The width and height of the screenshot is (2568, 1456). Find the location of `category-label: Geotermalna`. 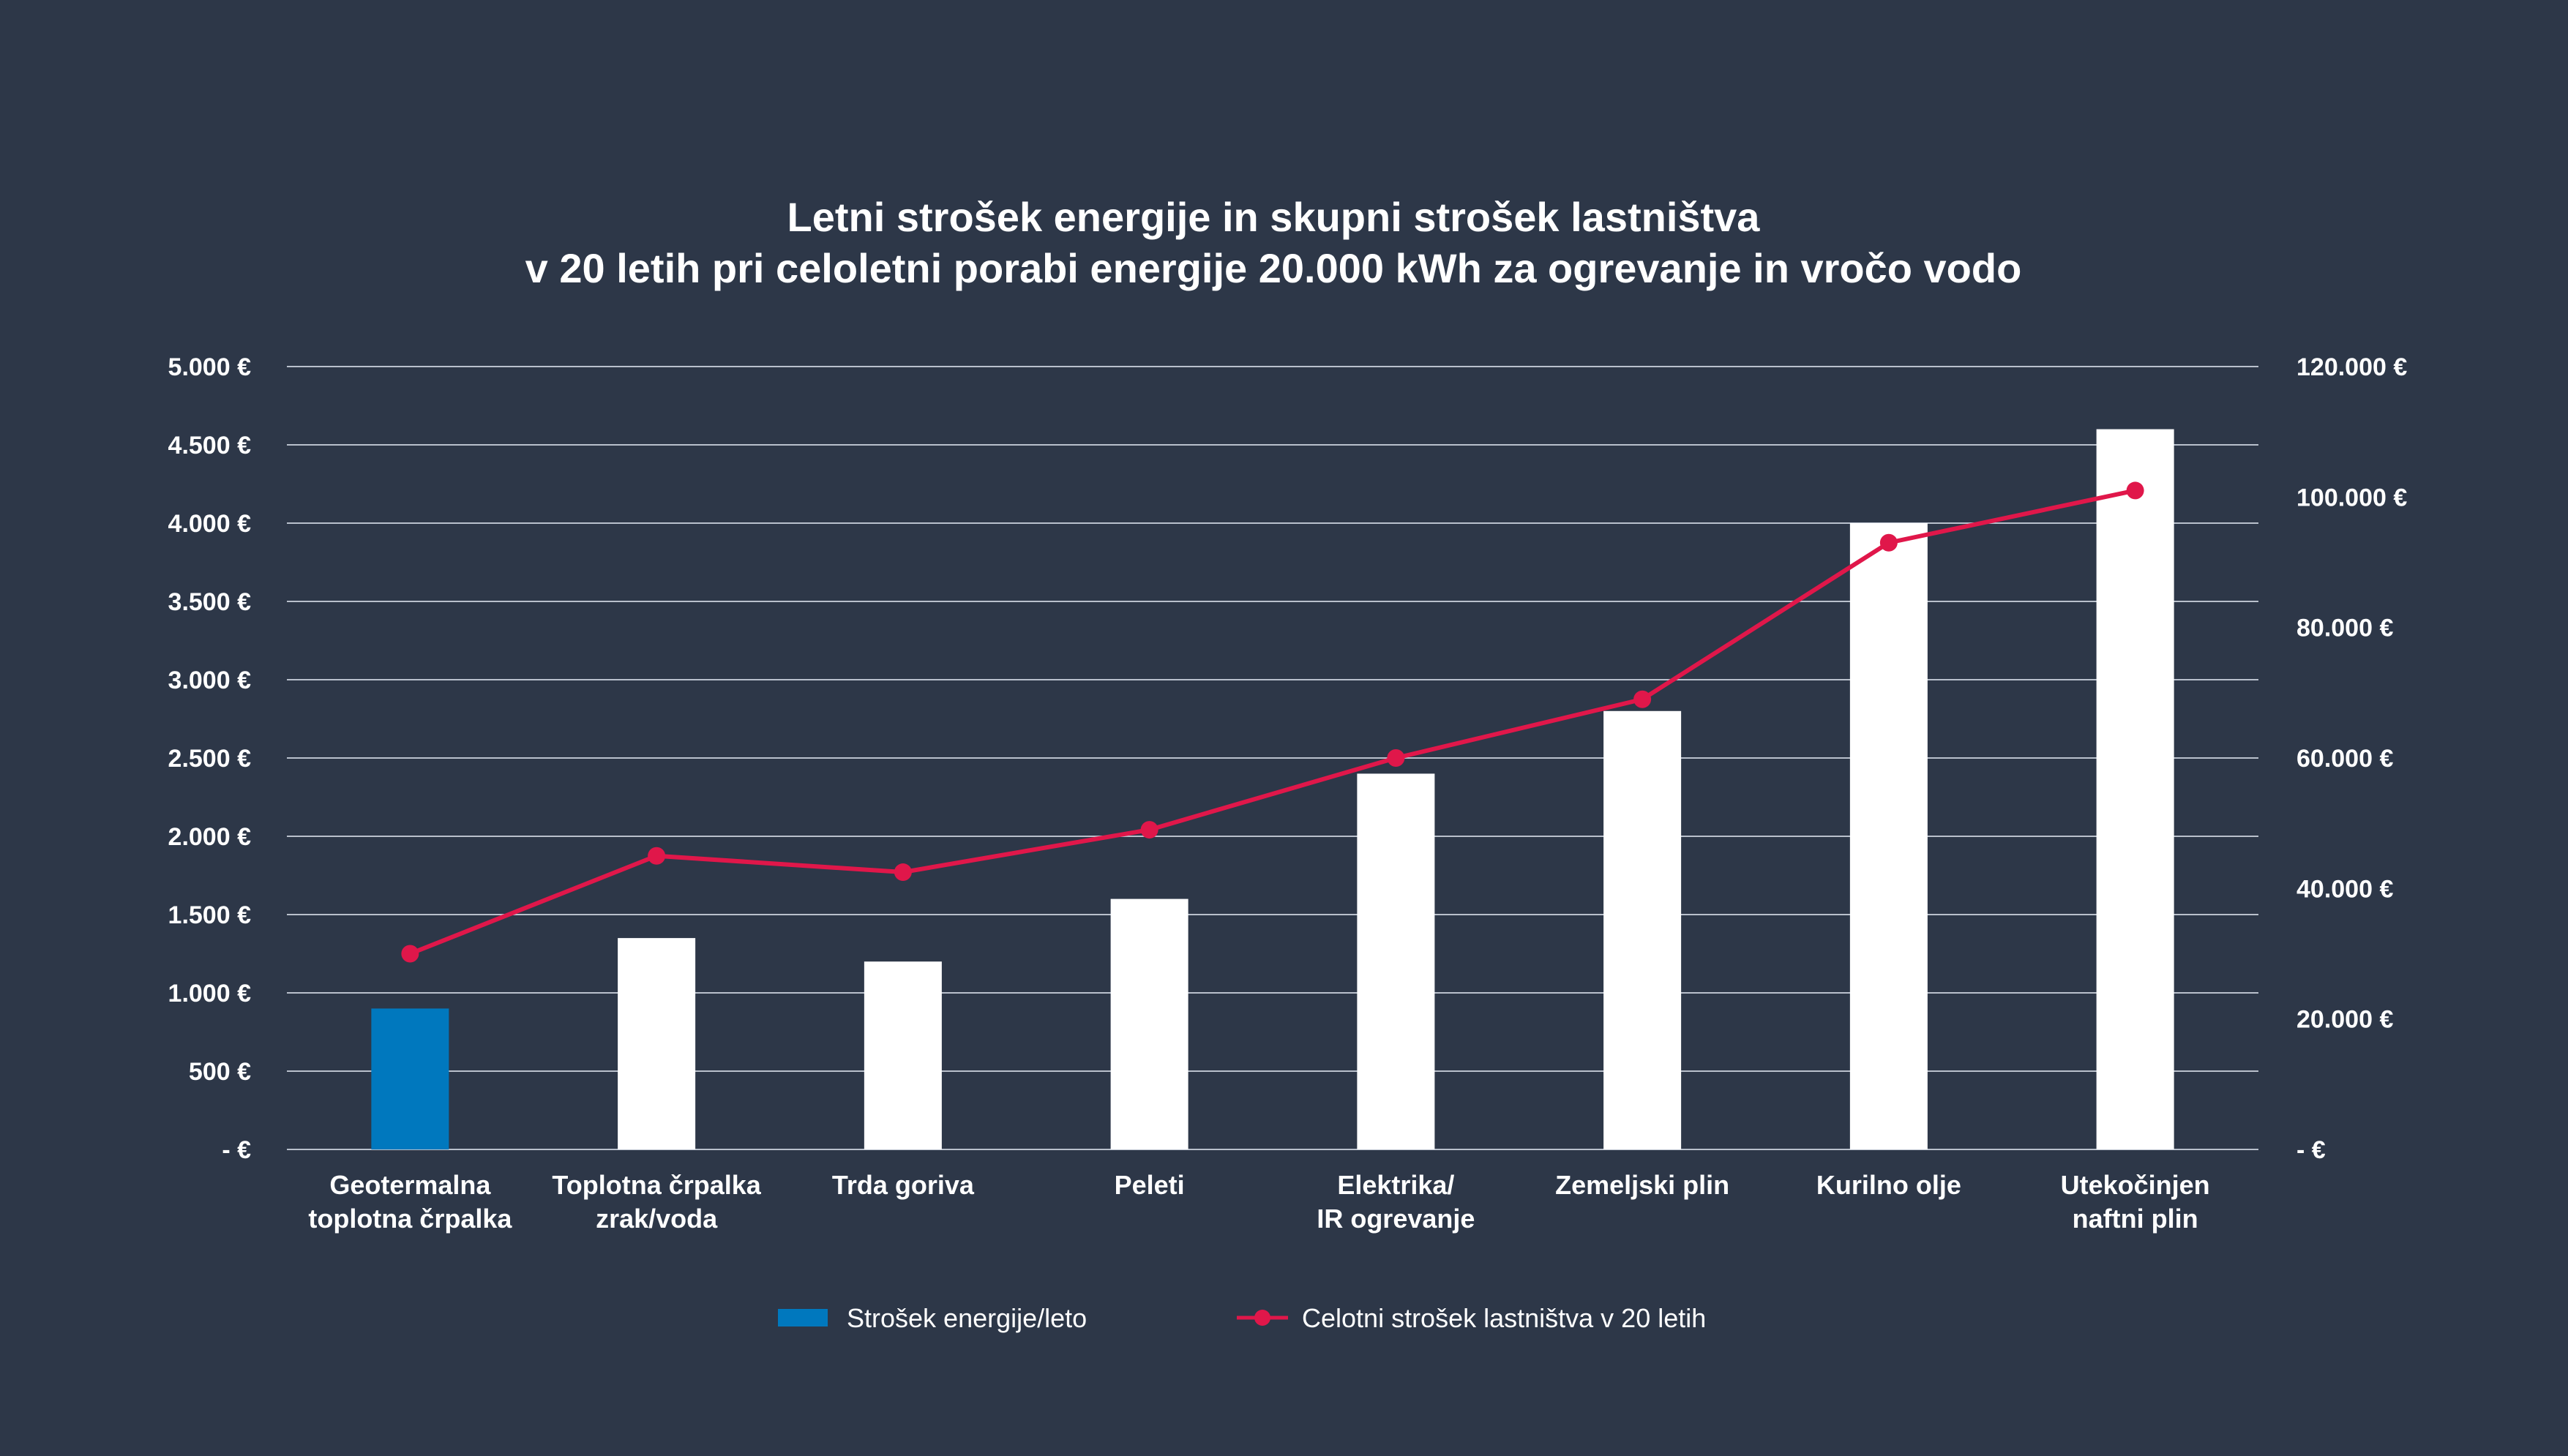

category-label: Geotermalna is located at coordinates (410, 1185).